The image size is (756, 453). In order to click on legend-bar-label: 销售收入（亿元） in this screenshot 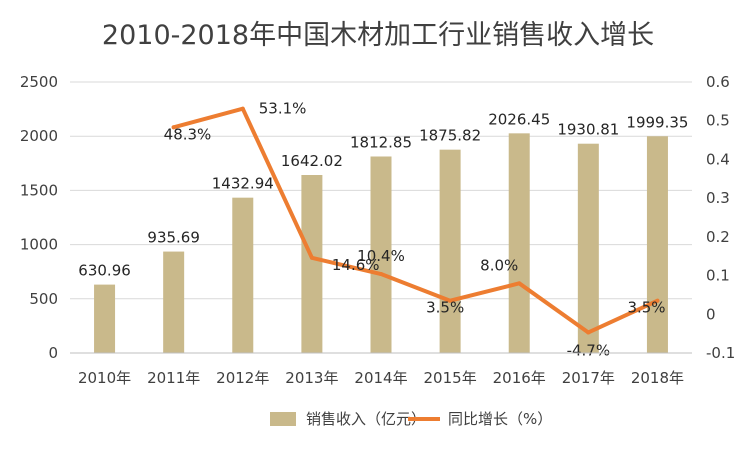, I will do `click(366, 419)`.